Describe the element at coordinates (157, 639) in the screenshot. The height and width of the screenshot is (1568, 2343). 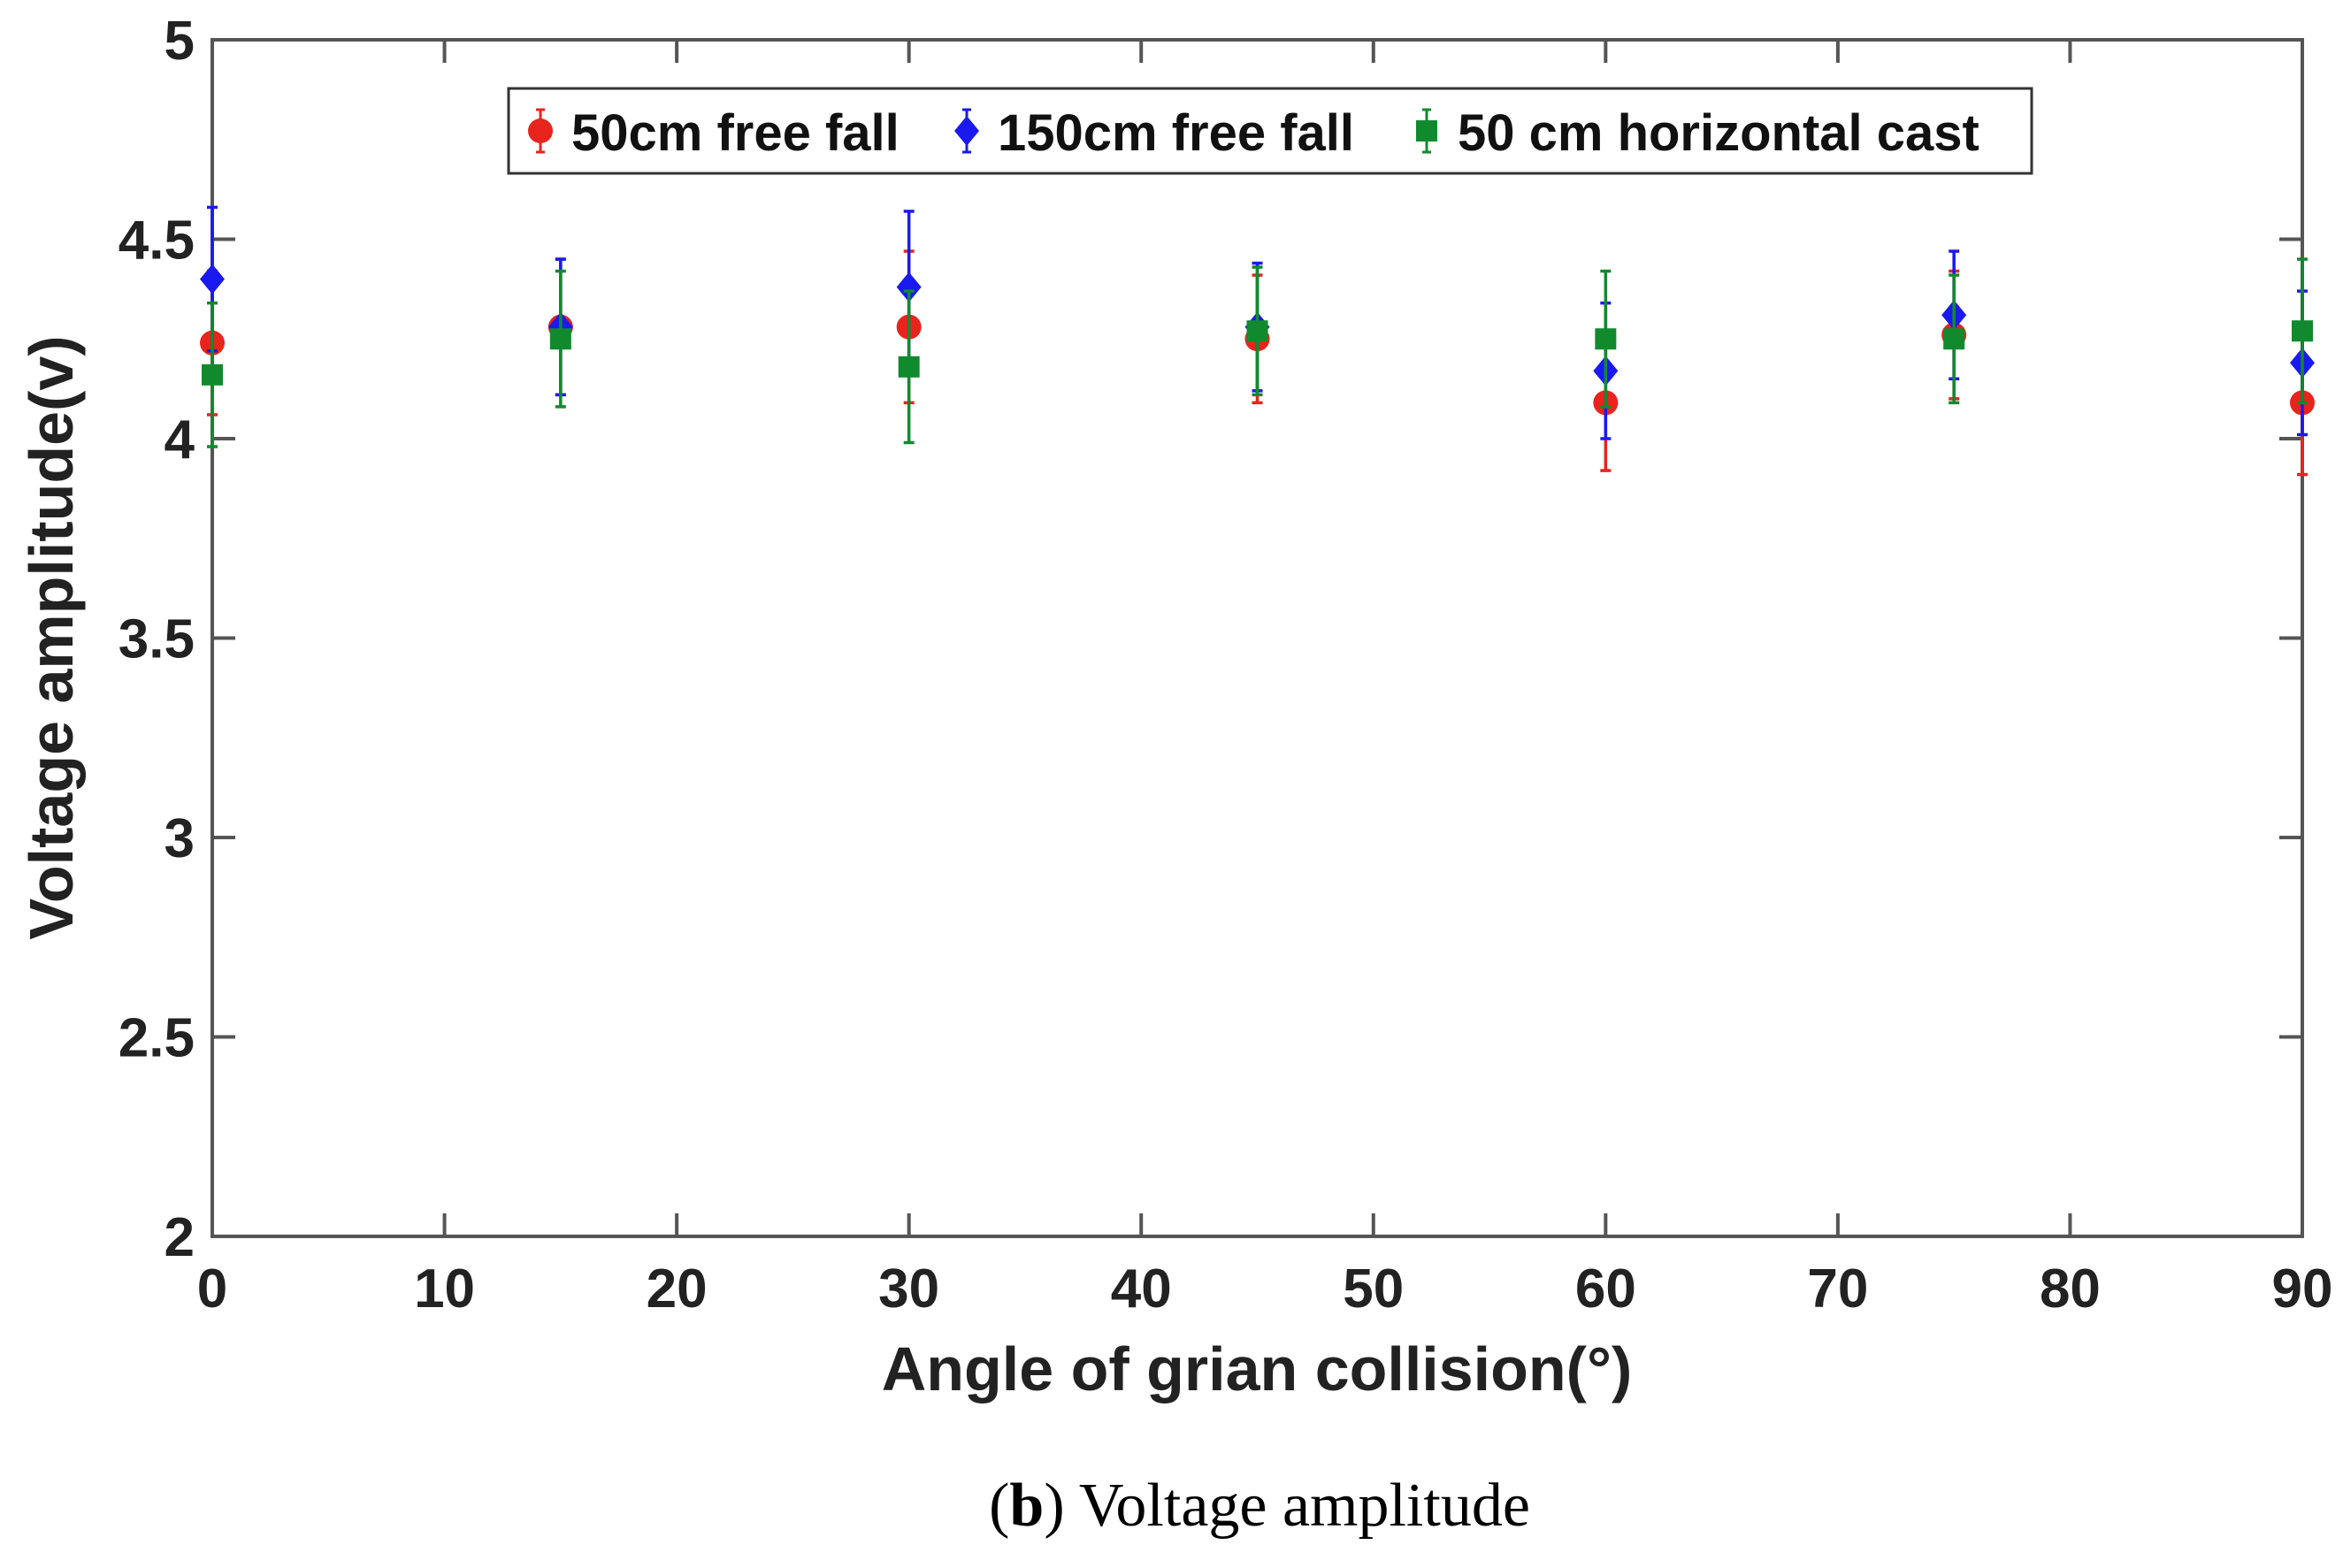
I see `y-tick-label: 3.5` at that location.